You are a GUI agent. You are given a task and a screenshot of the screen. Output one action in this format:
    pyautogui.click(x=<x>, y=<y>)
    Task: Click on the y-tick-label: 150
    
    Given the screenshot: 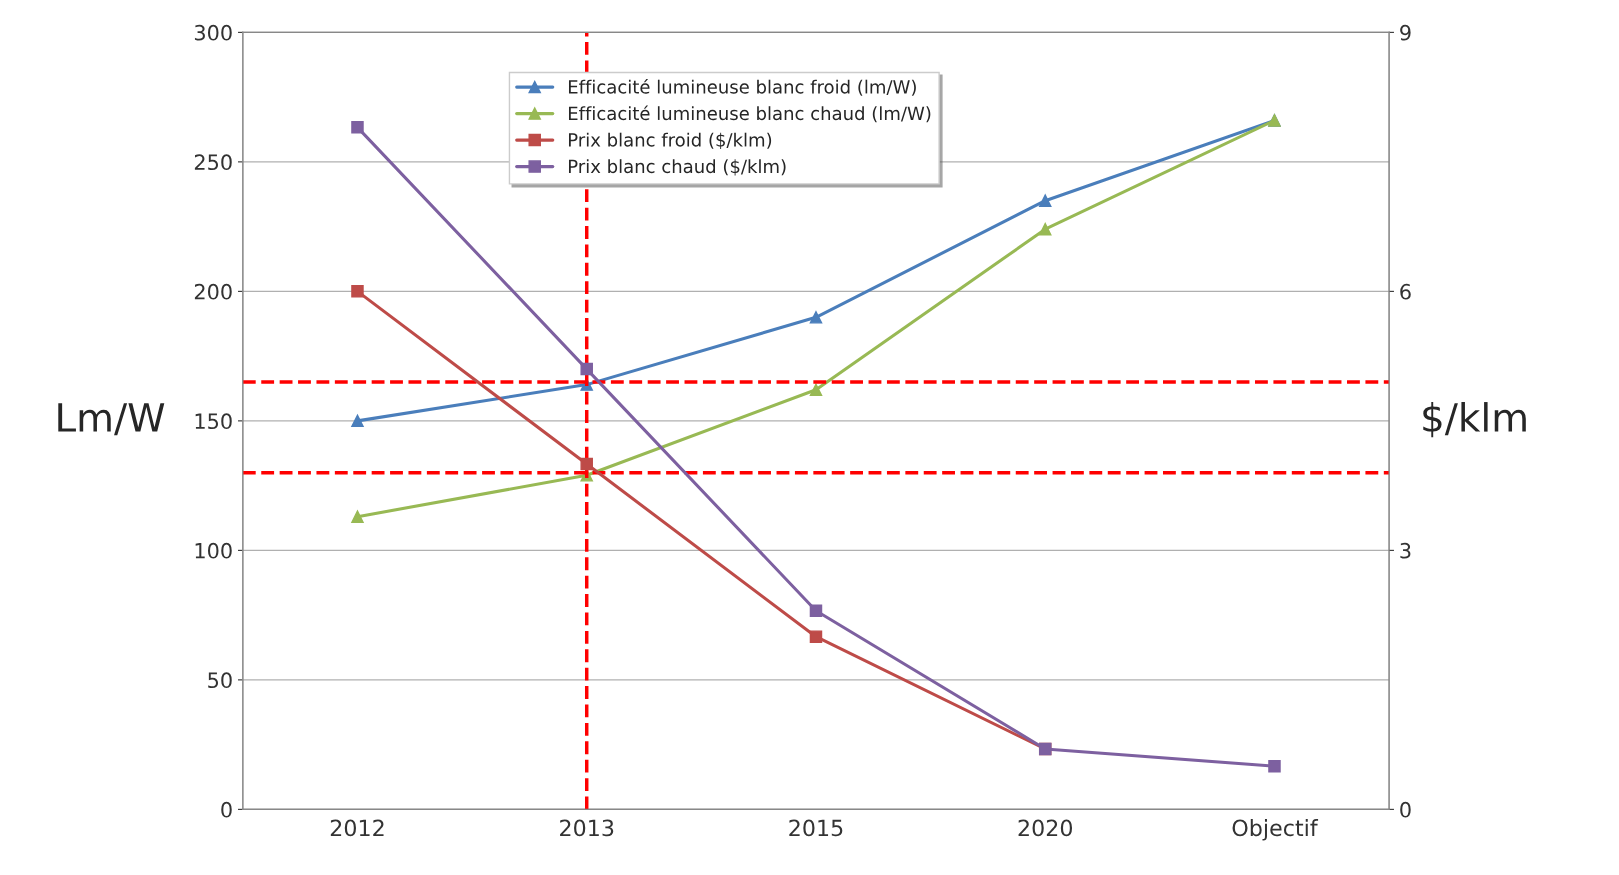 What is the action you would take?
    pyautogui.click(x=213, y=421)
    